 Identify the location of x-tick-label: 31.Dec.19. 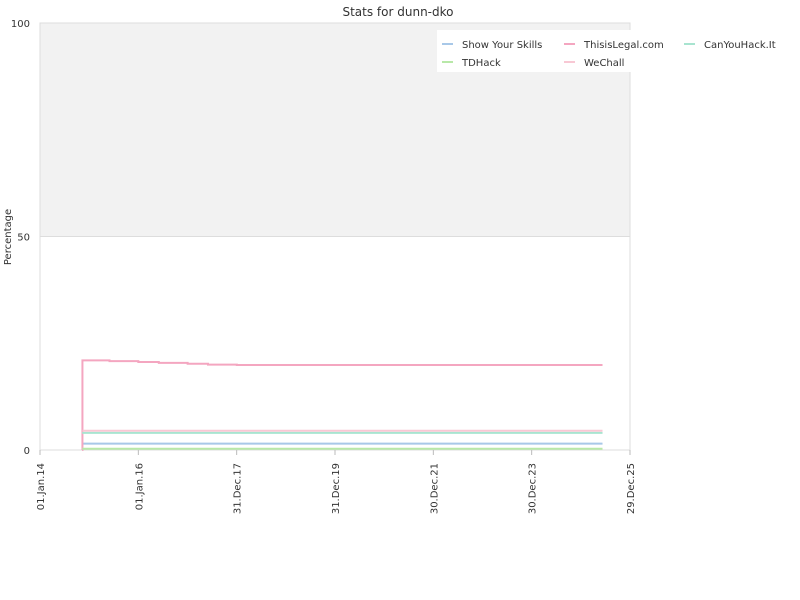
(336, 488).